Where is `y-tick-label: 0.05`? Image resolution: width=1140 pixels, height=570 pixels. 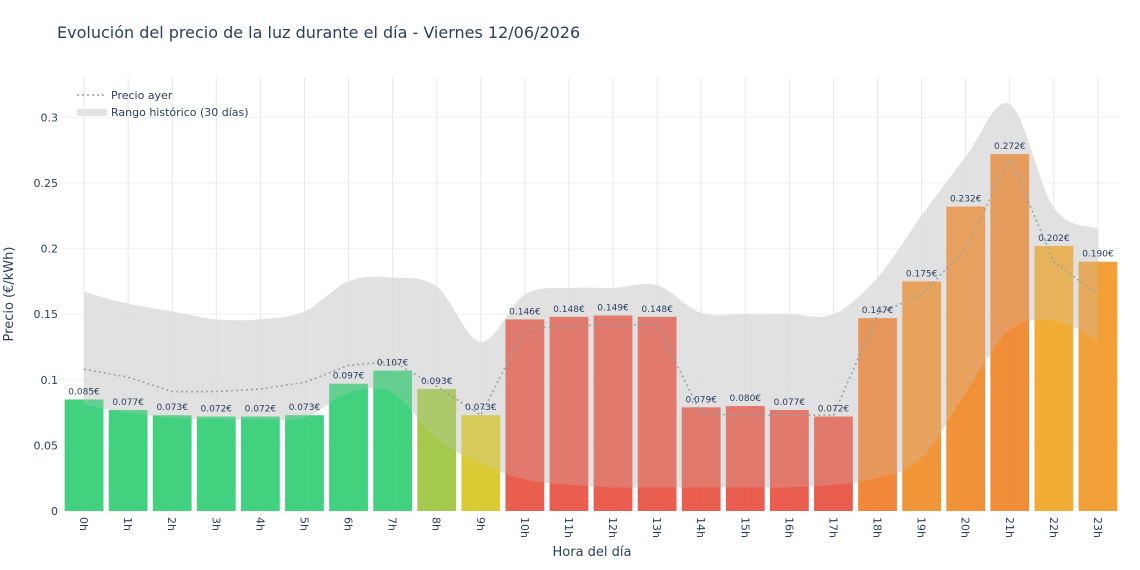
y-tick-label: 0.05 is located at coordinates (46, 445).